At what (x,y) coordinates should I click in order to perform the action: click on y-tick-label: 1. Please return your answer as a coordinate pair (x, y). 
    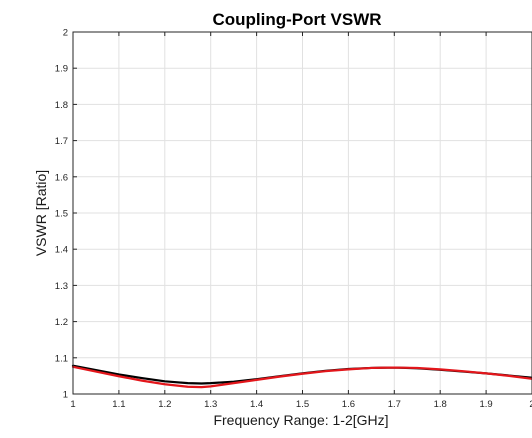
    Looking at the image, I should click on (65, 395).